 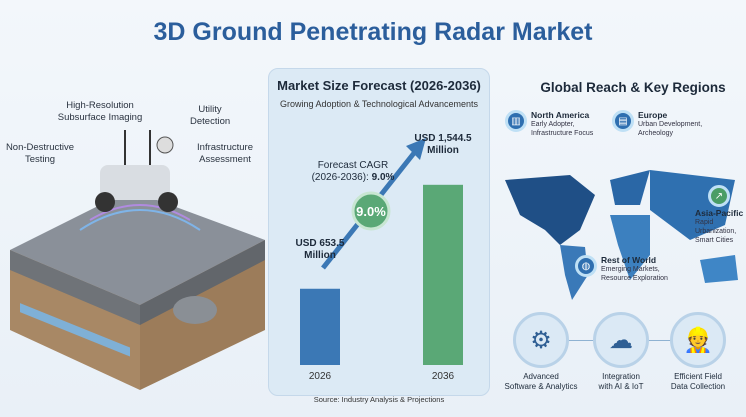 I want to click on pipe, so click(x=75, y=330).